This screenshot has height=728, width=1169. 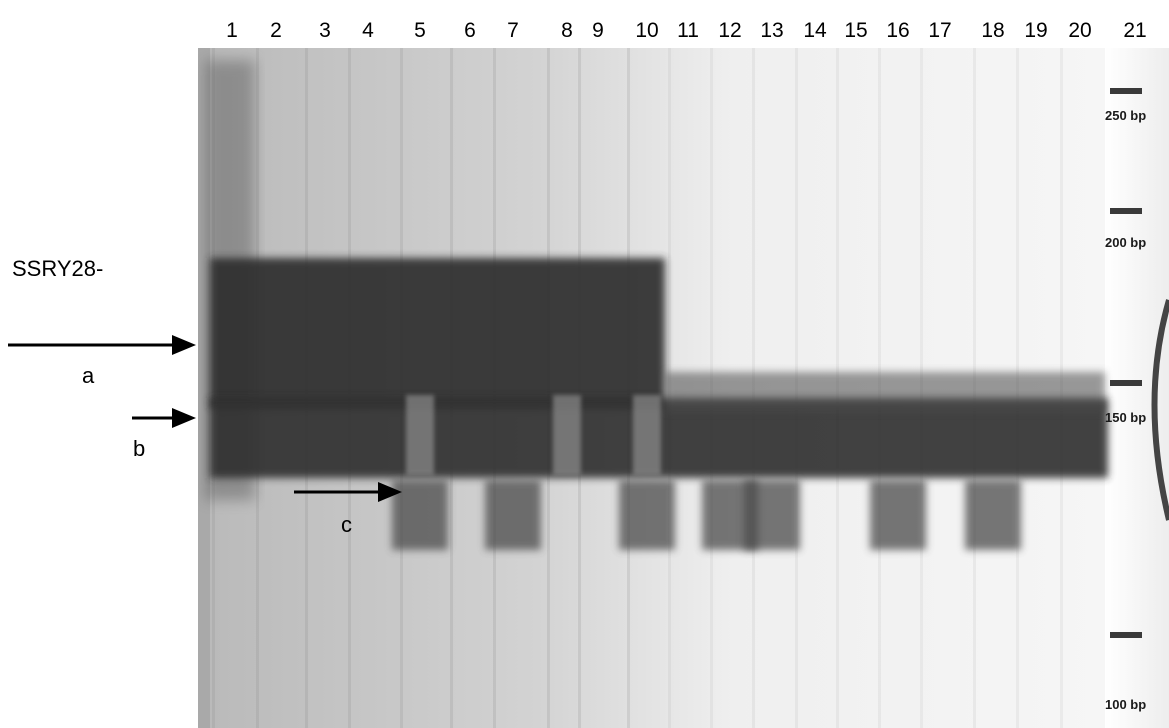 What do you see at coordinates (1160, 410) in the screenshot?
I see `ladder-arc` at bounding box center [1160, 410].